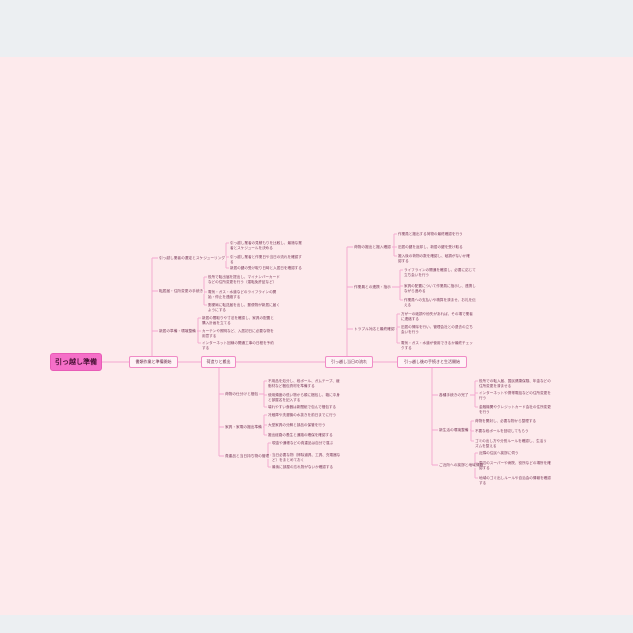 The image size is (633, 633). What do you see at coordinates (432, 362) in the screenshot?
I see `branch-node: 引っ越し後の手続きと生活開始` at bounding box center [432, 362].